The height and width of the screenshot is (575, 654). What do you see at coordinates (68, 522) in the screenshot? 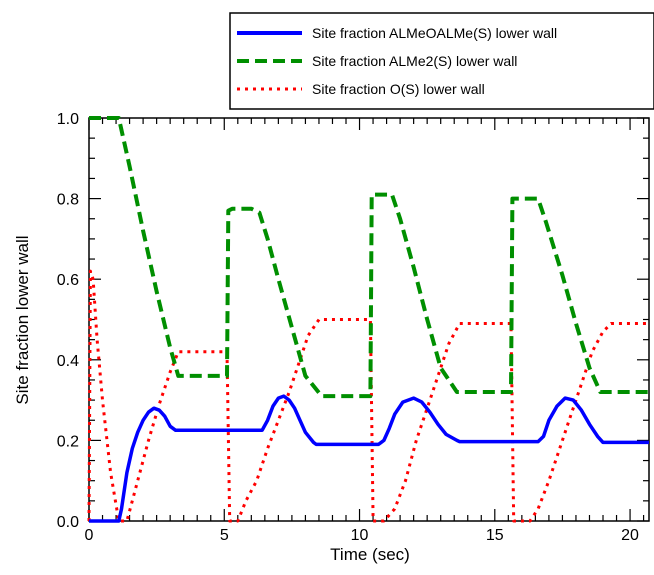
I see `y-tick-label: 0.0` at bounding box center [68, 522].